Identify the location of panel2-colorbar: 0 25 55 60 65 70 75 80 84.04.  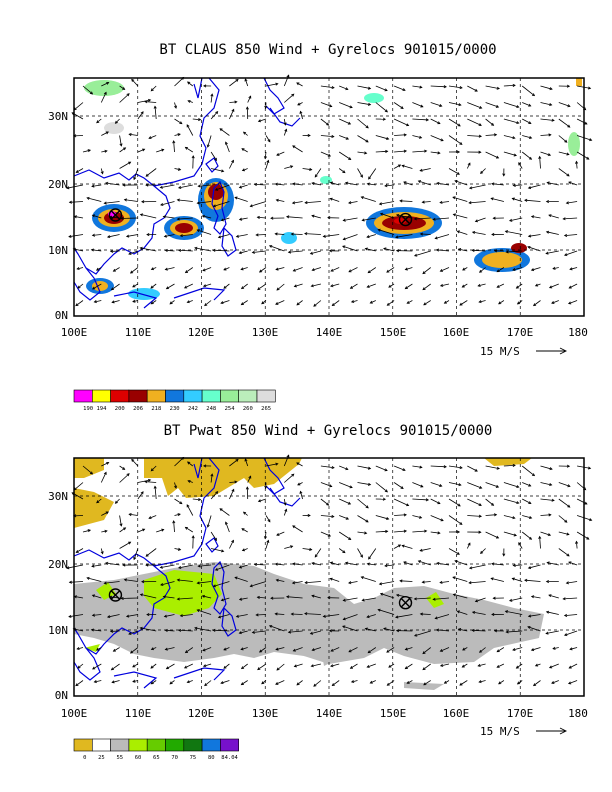
(156, 749).